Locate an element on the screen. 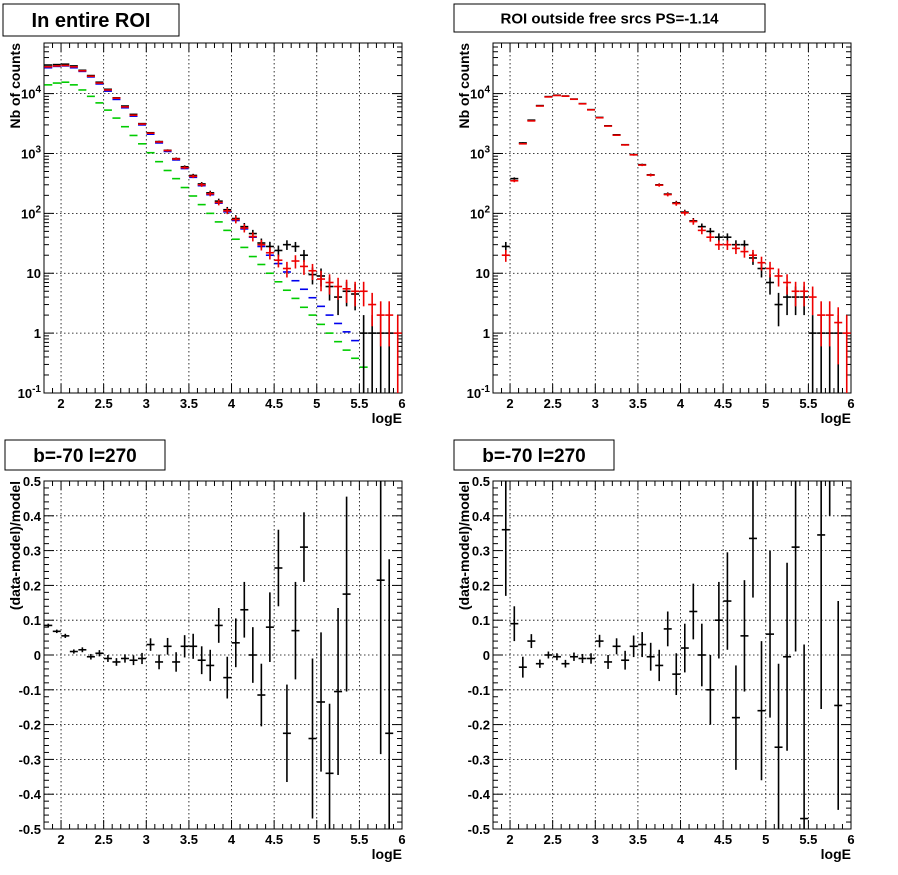 The image size is (898, 875). chart-title: ROI outside free srcs PS=-1.14 is located at coordinates (609, 18).